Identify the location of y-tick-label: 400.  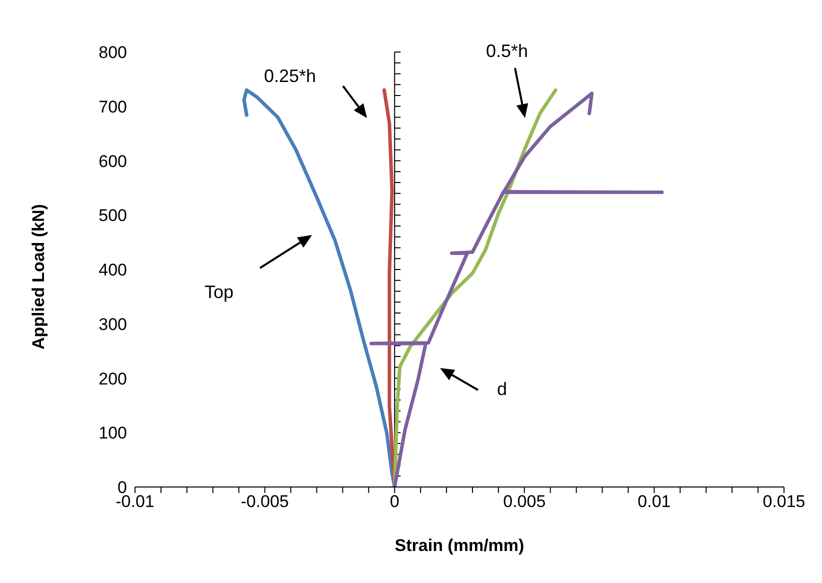
(112, 270).